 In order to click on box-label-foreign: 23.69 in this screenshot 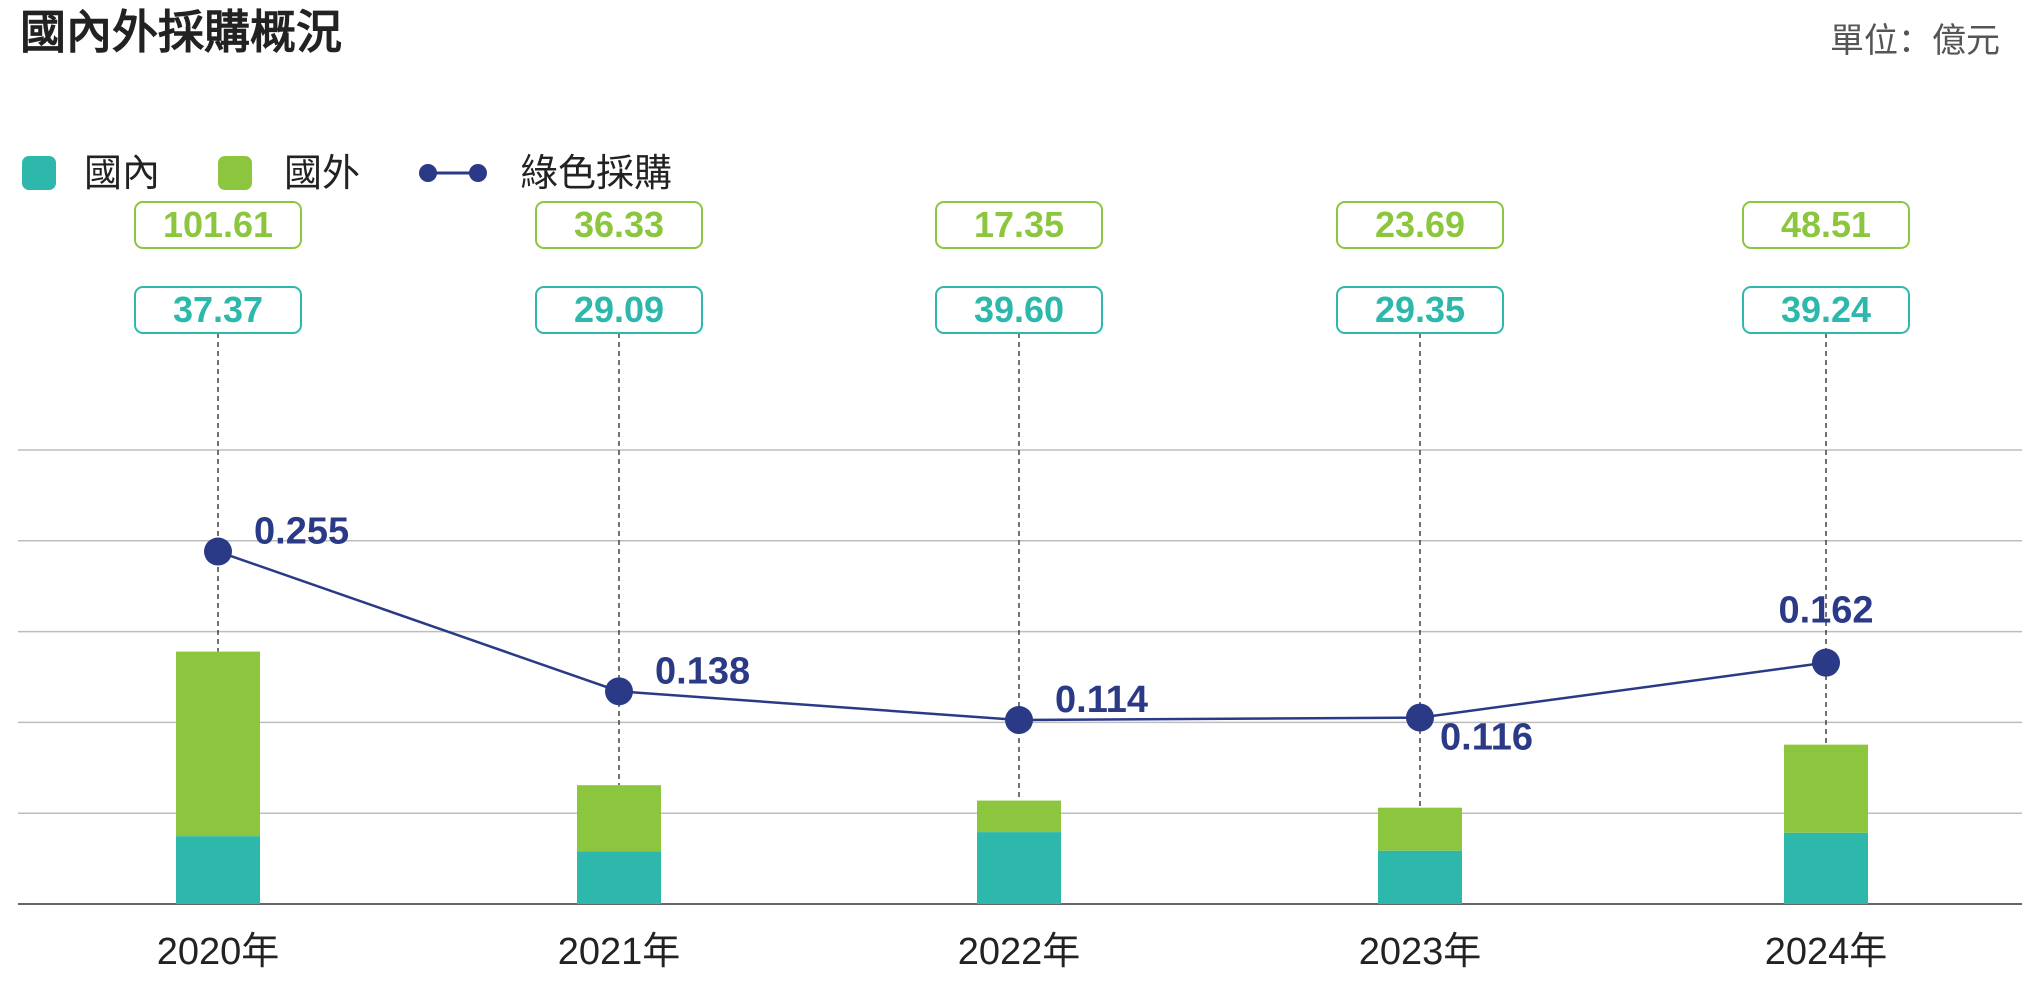, I will do `click(1420, 224)`.